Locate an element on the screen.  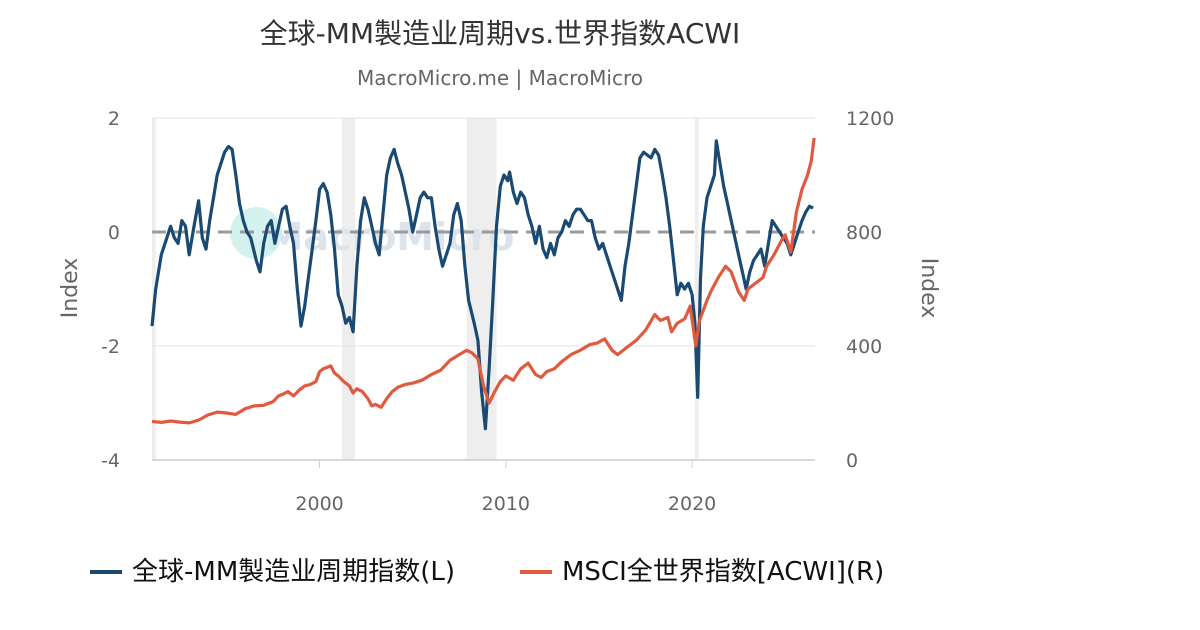
y-right-tick-label: 1200 is located at coordinates (870, 119).